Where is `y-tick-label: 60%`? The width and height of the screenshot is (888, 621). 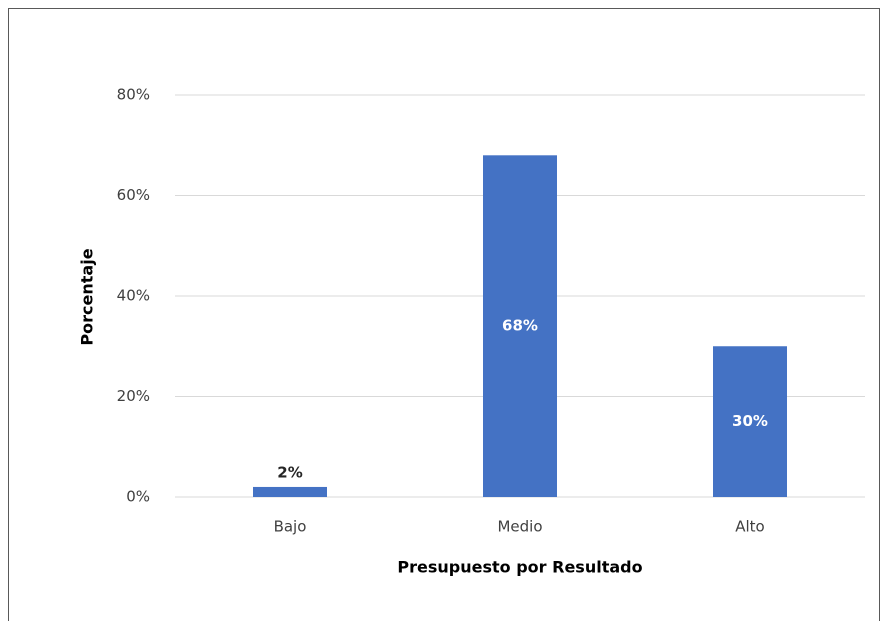
y-tick-label: 60% is located at coordinates (133, 195).